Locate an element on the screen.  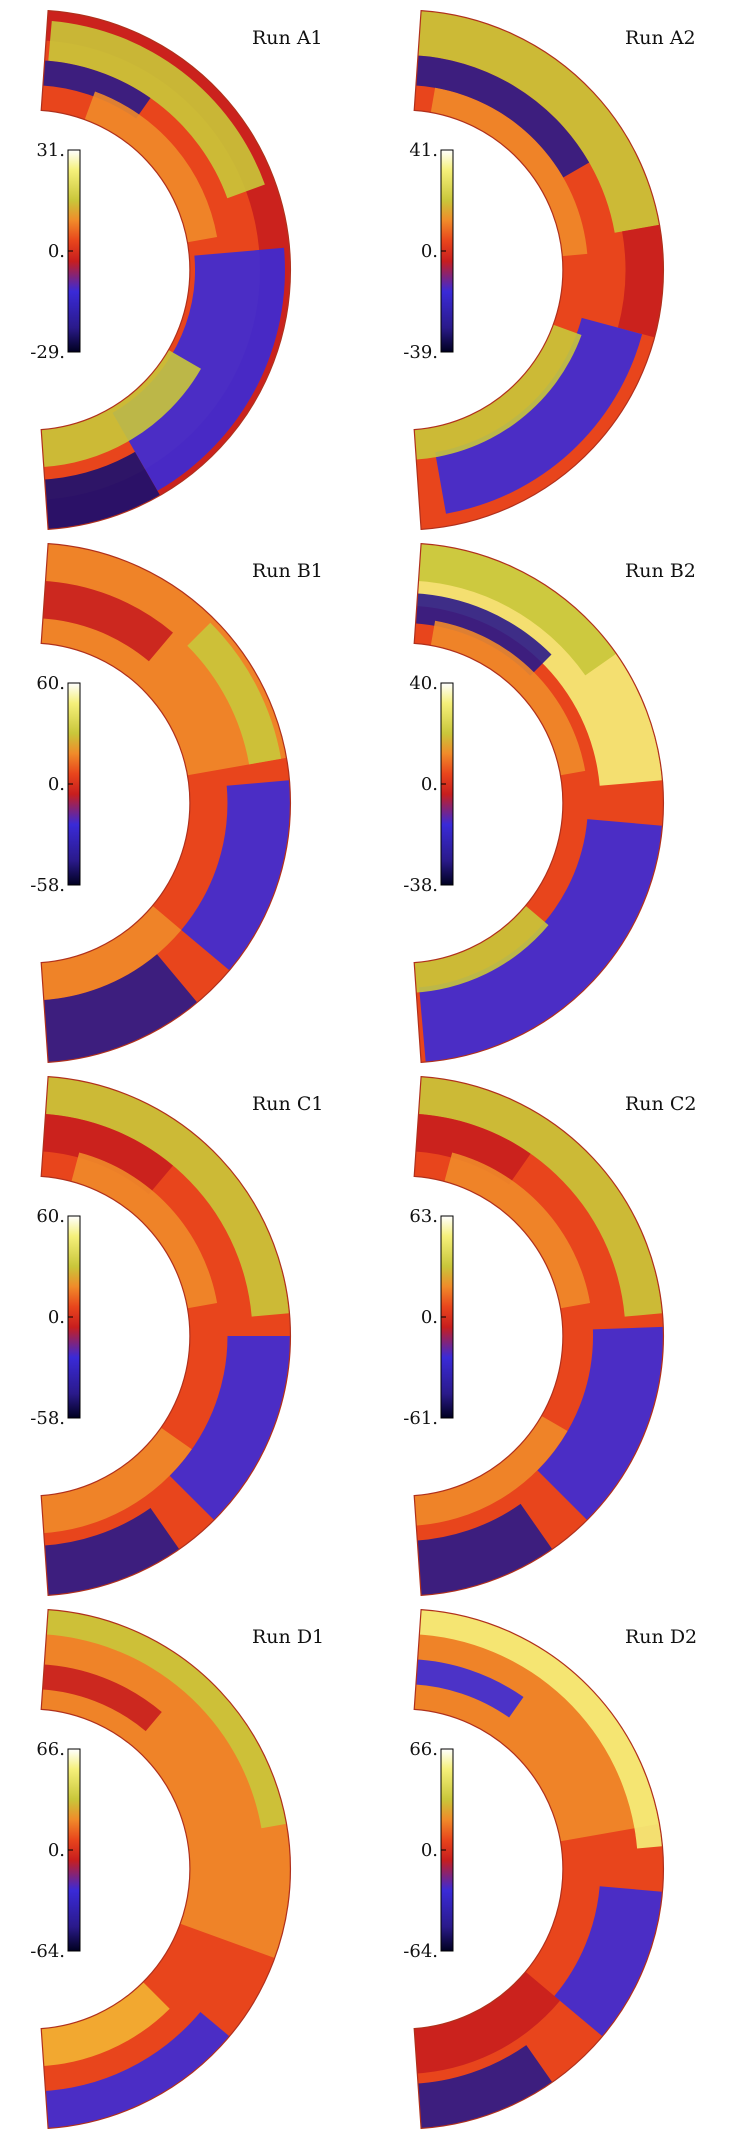
panel-title: Run D2 is located at coordinates (661, 1637).